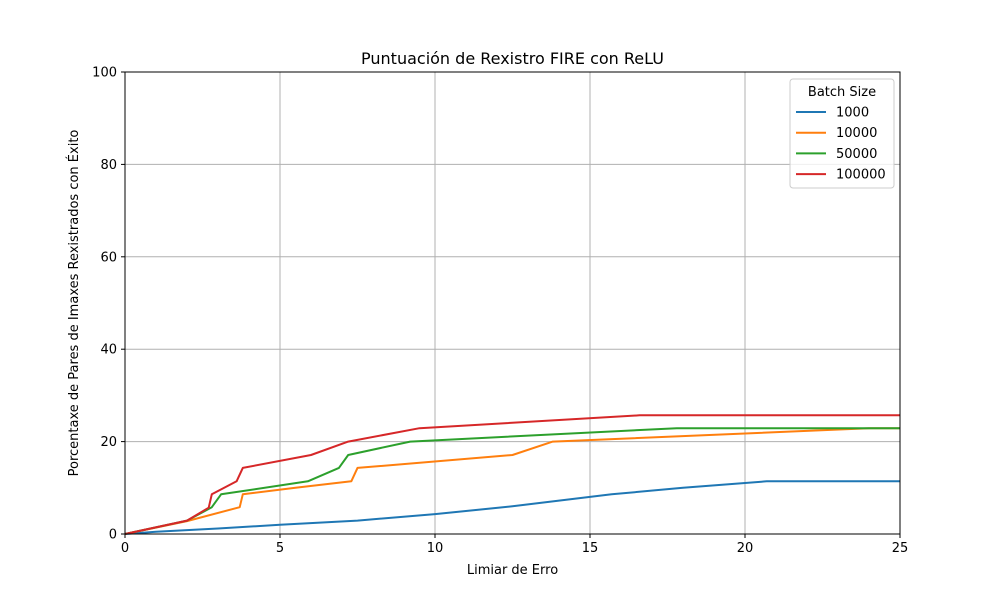 The height and width of the screenshot is (600, 1000). Describe the element at coordinates (108, 257) in the screenshot. I see `y-tick-label: 60` at that location.